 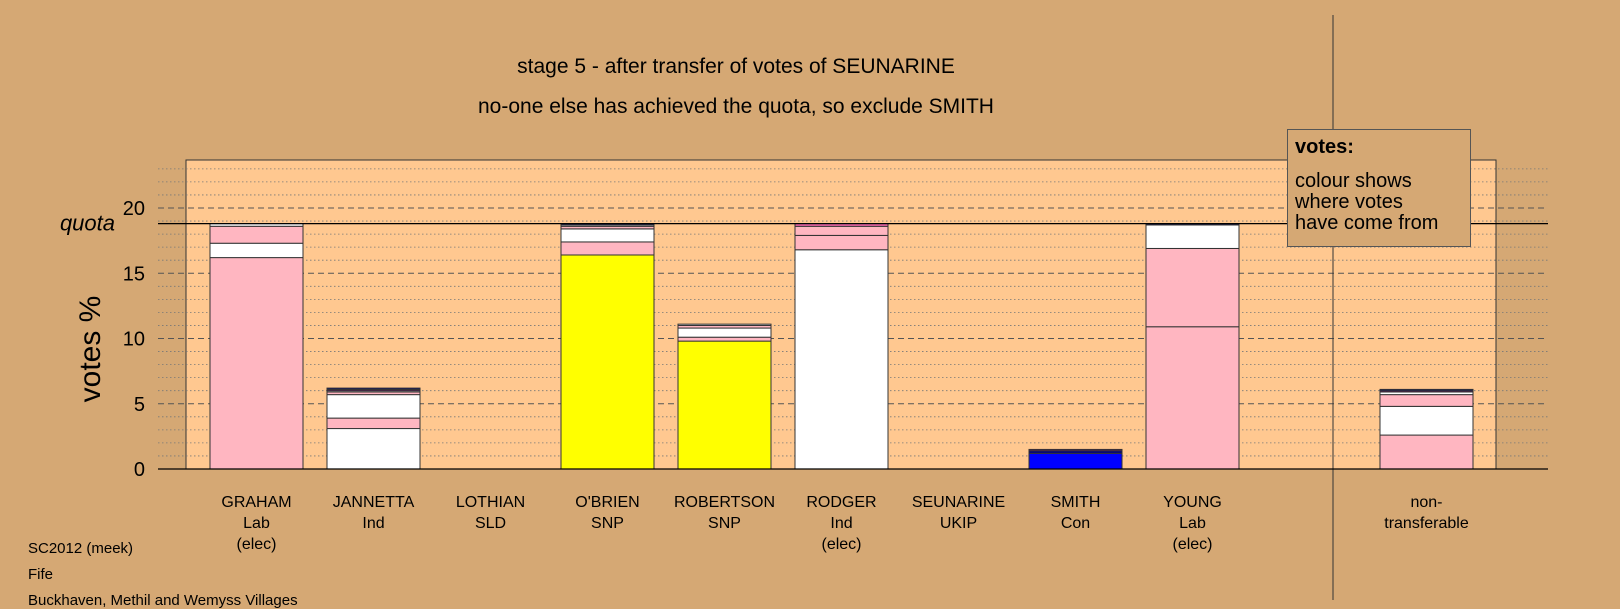 What do you see at coordinates (373, 523) in the screenshot?
I see `candidate-jannetta-label-2: Ind` at bounding box center [373, 523].